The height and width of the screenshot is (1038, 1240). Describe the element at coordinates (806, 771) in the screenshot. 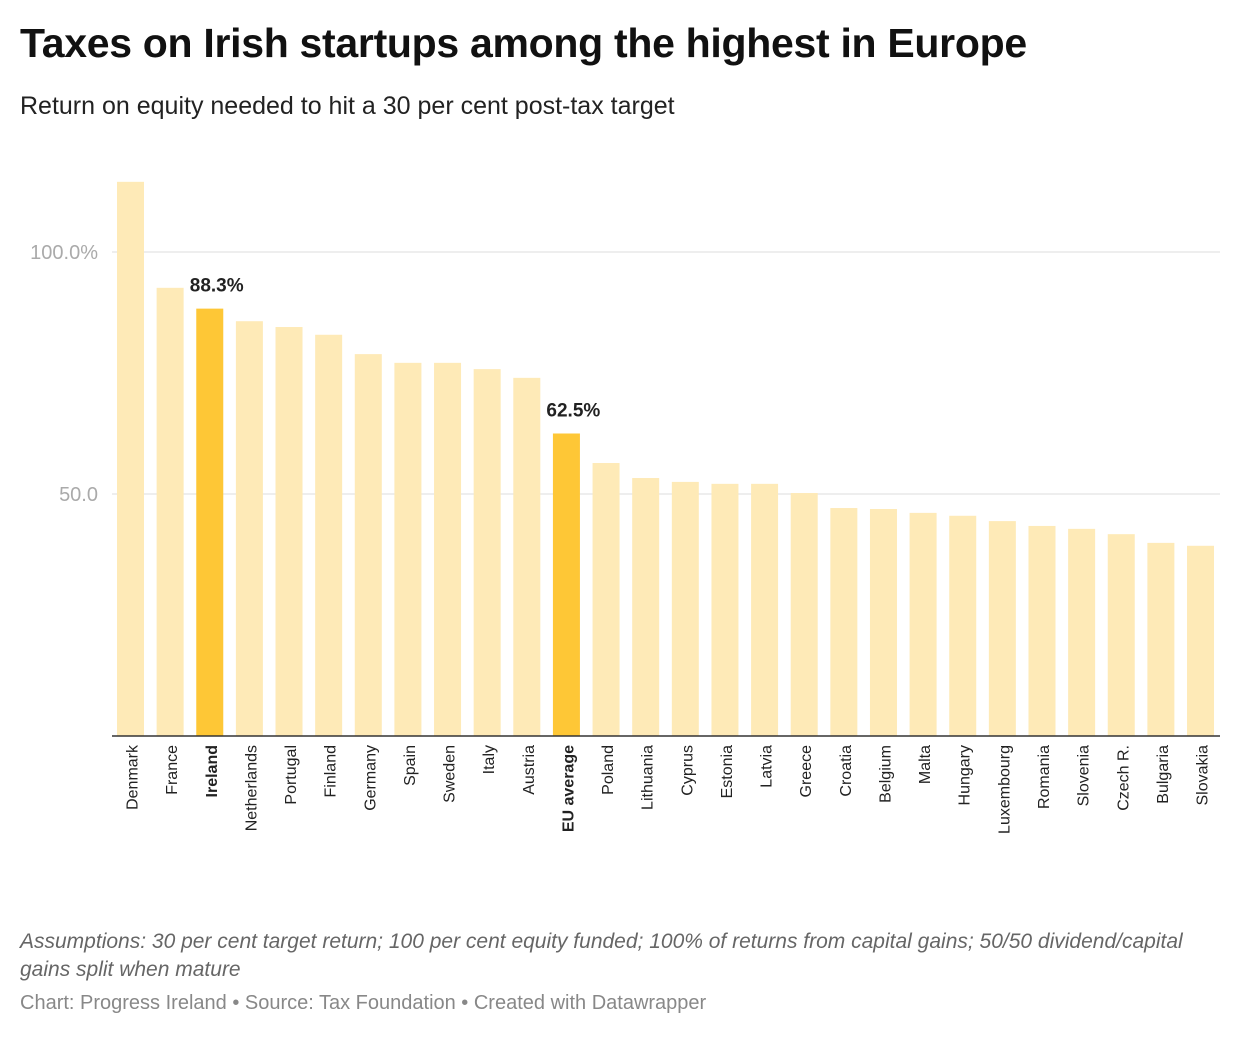

I see `x-tick-label: Greece` at that location.